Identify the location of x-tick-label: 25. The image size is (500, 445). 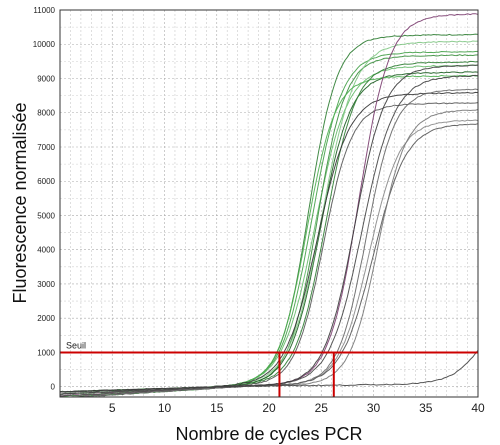
(322, 408).